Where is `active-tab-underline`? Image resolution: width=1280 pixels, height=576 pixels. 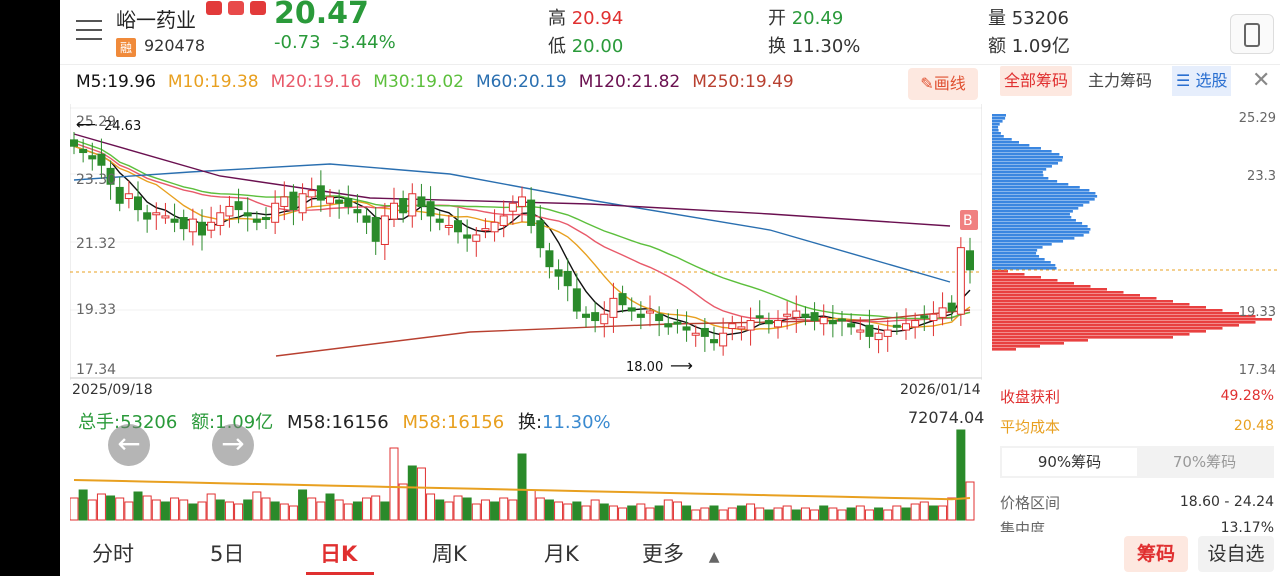
active-tab-underline is located at coordinates (340, 573).